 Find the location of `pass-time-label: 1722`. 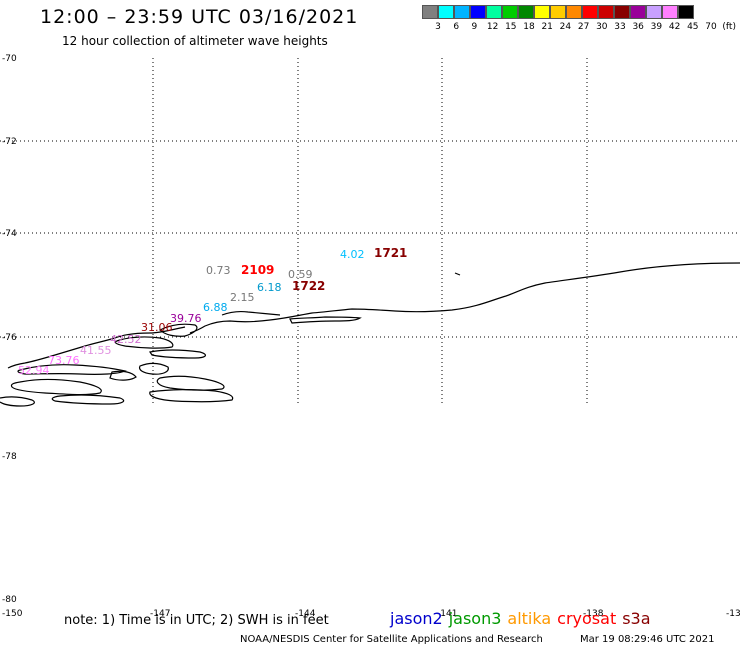

pass-time-label: 1722 is located at coordinates (309, 286).